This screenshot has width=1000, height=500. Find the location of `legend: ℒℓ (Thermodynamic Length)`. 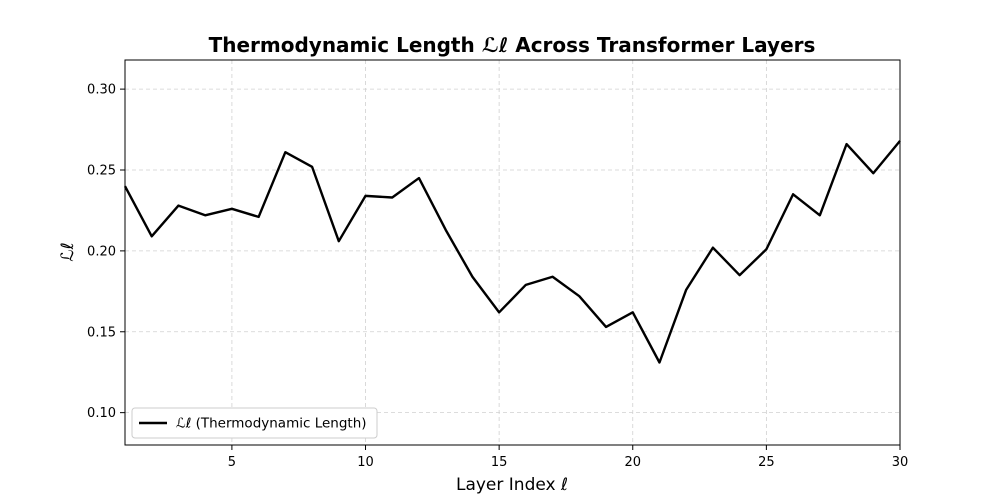

legend: ℒℓ (Thermodynamic Length) is located at coordinates (254, 423).